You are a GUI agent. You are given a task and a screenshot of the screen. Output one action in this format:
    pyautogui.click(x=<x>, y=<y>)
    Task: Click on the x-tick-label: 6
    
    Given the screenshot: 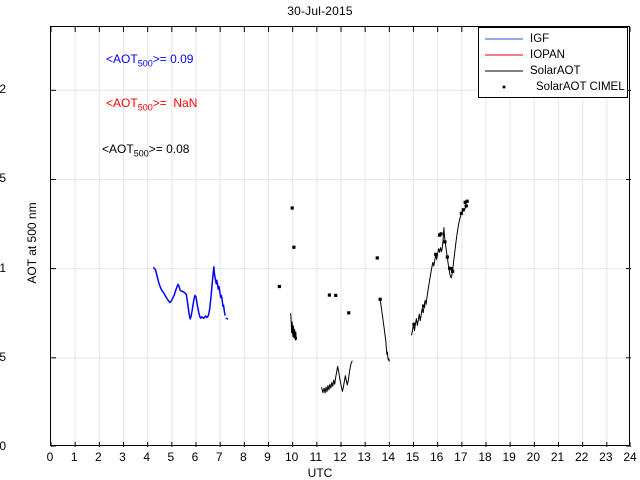 What is the action you would take?
    pyautogui.click(x=195, y=457)
    